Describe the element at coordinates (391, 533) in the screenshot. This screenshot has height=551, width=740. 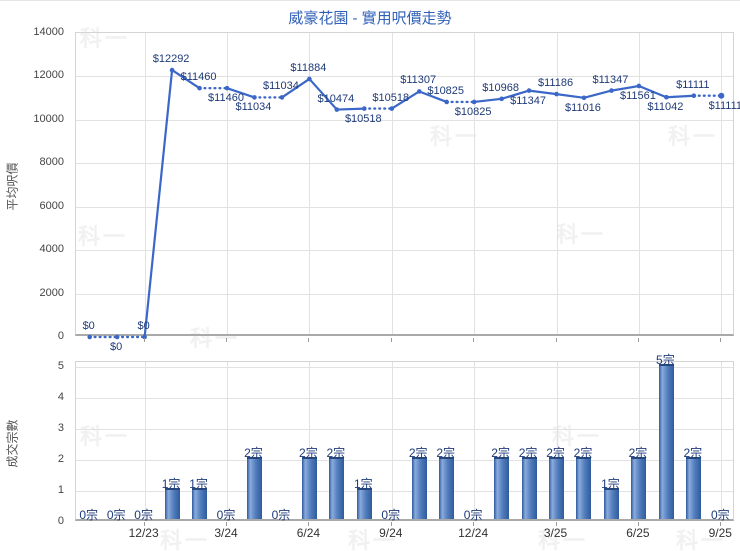
I see `x-axis-tick-label: 9/24` at that location.